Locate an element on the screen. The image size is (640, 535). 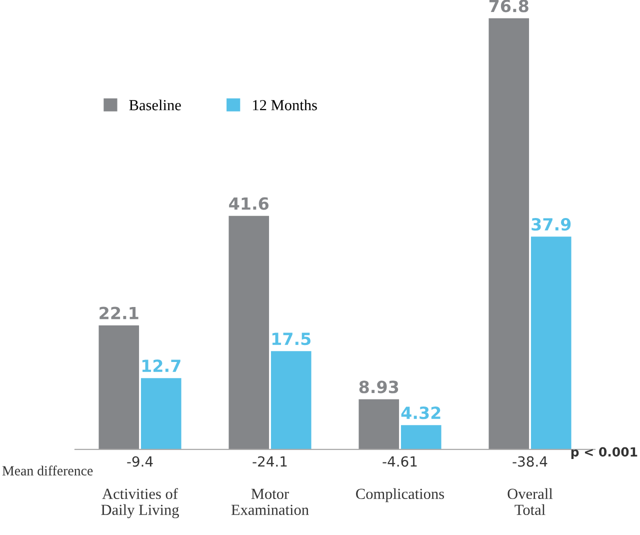
text: -24.1 is located at coordinates (269, 461).